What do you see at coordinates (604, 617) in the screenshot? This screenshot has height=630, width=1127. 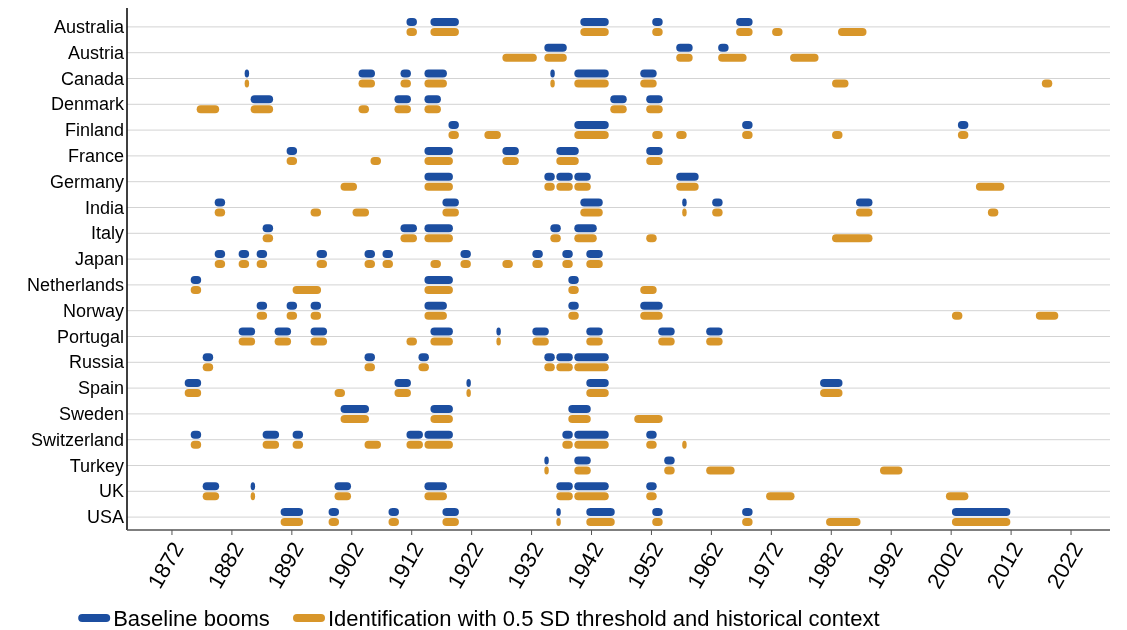 I see `legend-label: Identification with 0.5 SD threshold and historical context` at bounding box center [604, 617].